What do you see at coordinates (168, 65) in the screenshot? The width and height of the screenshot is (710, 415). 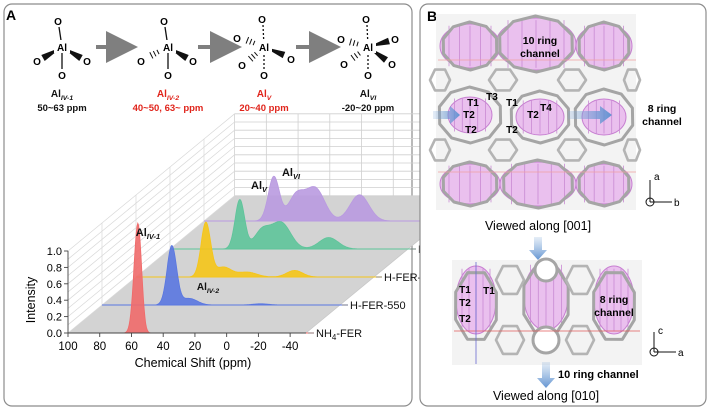 I see `al-species-2: O O O O Al AlIV-240~50, 63~ ppm` at bounding box center [168, 65].